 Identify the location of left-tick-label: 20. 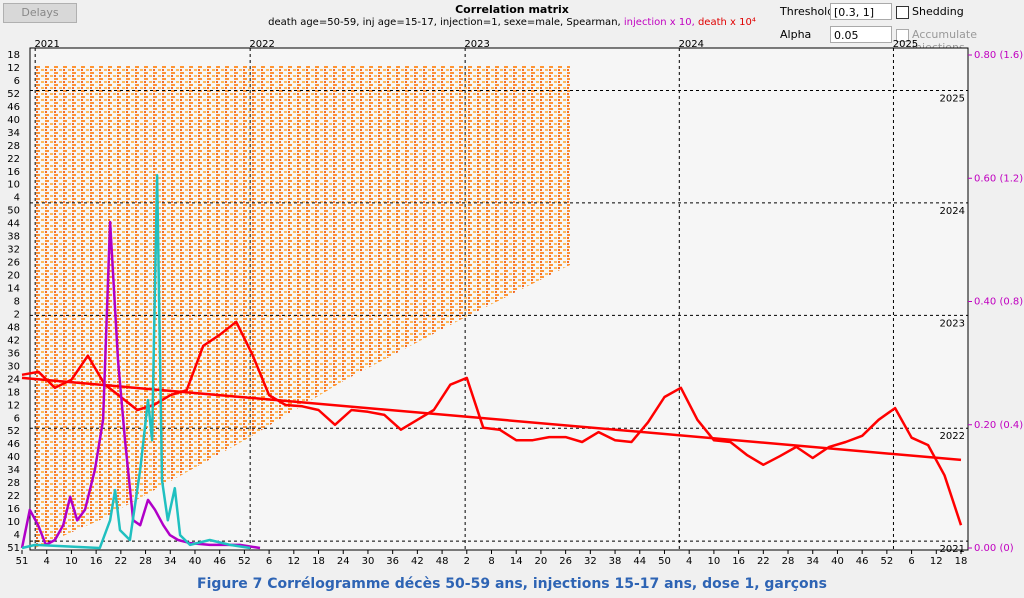
(13, 276).